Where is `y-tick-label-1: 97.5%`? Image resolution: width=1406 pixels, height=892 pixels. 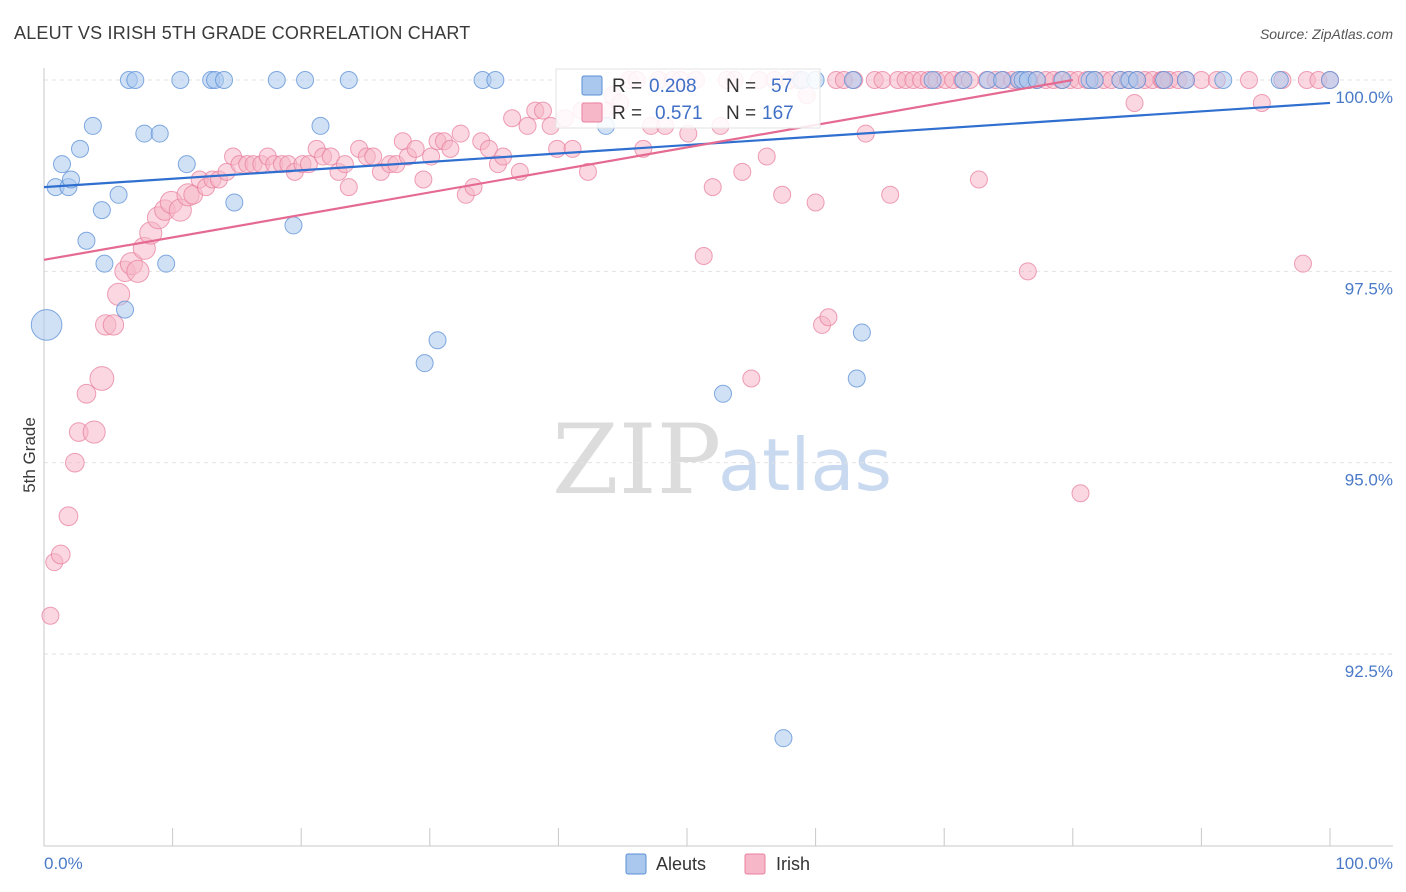
y-tick-label-1: 97.5% is located at coordinates (1369, 288).